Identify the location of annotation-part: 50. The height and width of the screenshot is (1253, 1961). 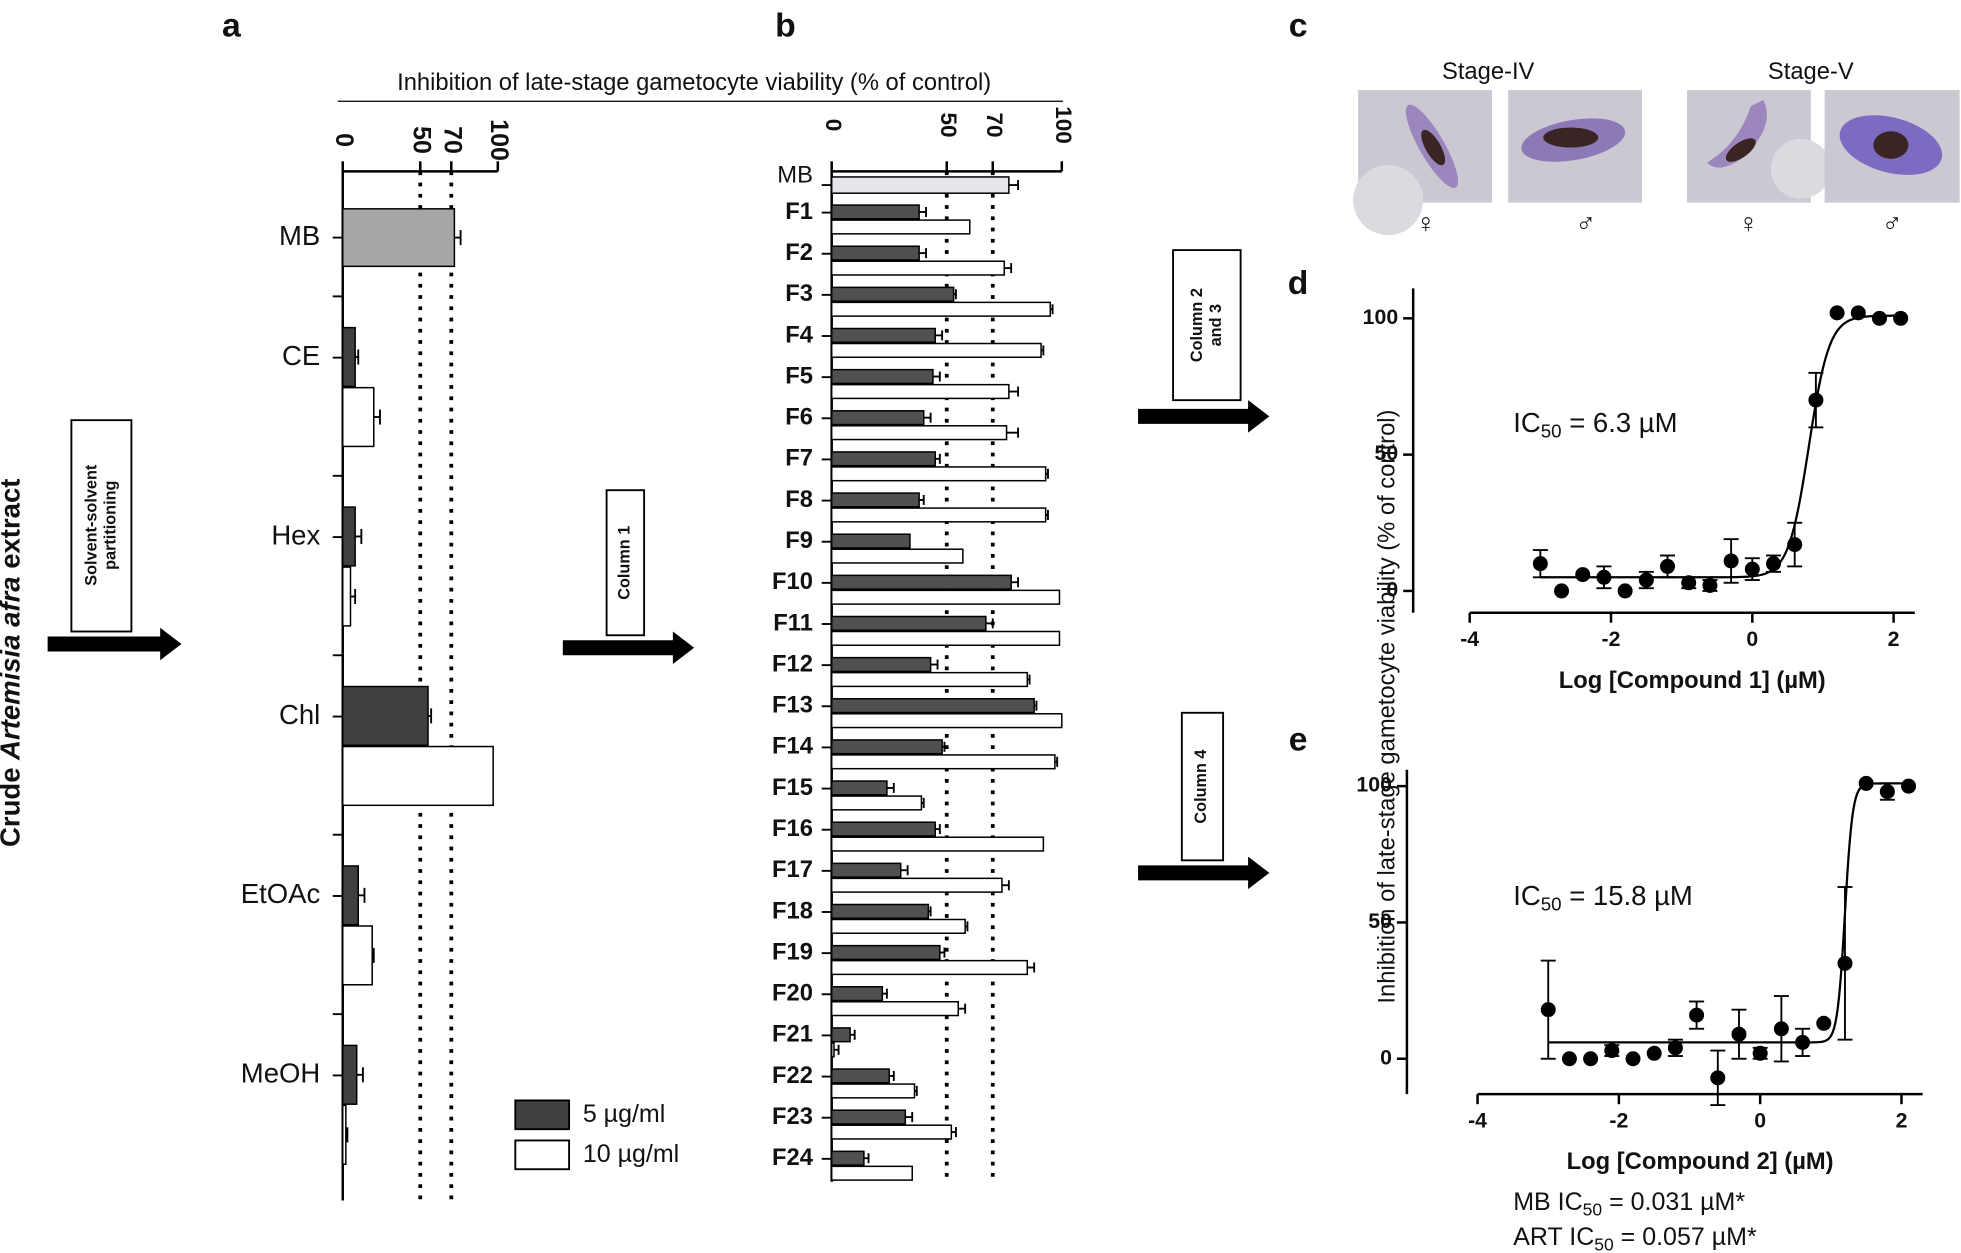
(1551, 903).